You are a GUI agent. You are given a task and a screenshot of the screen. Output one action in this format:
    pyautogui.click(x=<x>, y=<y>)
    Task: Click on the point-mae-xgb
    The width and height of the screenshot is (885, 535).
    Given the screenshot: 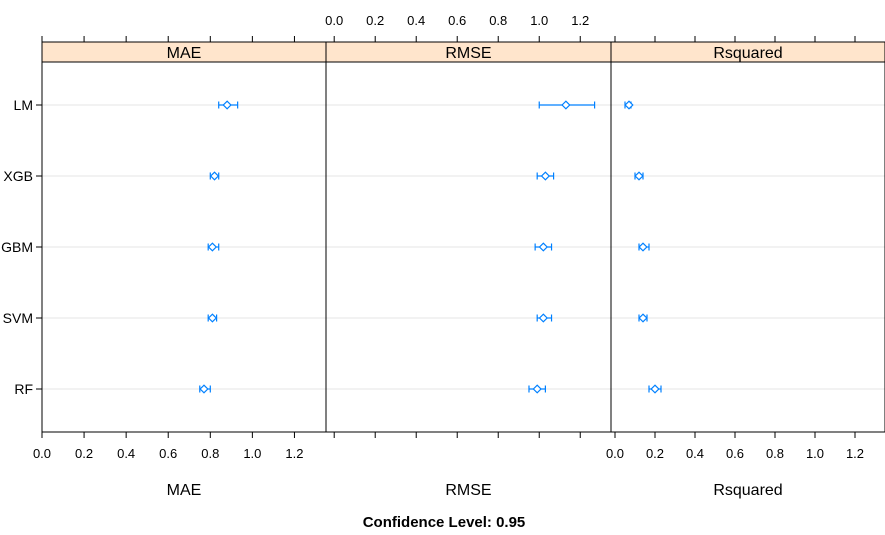 What is the action you would take?
    pyautogui.click(x=214, y=176)
    